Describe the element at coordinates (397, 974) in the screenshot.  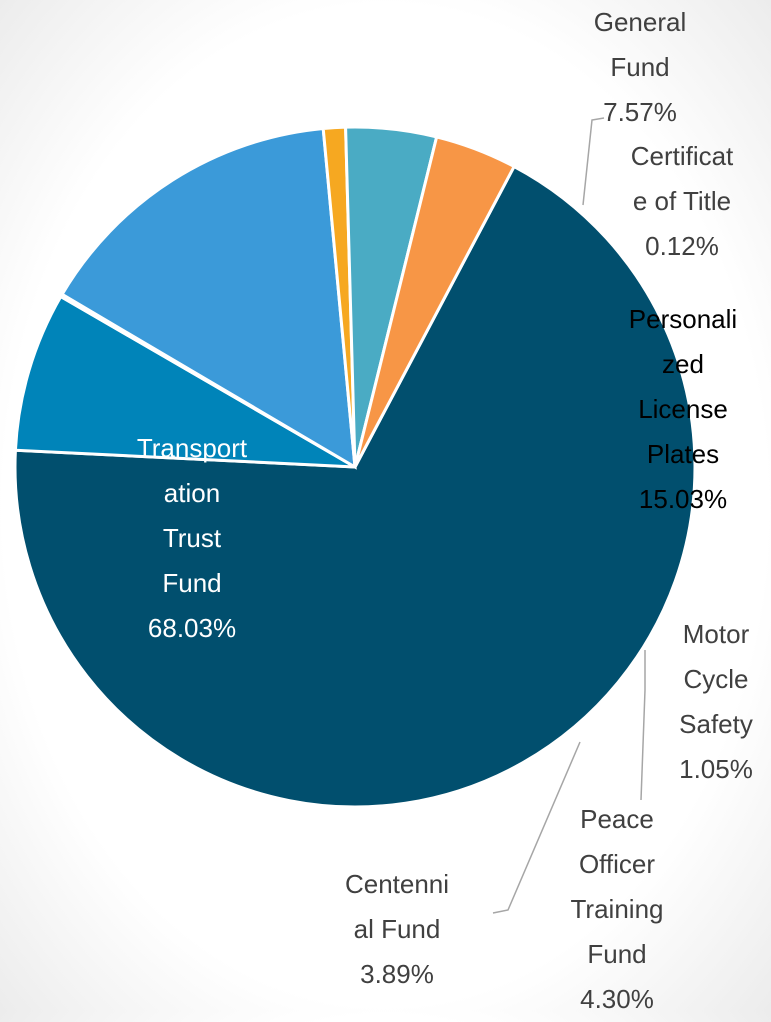
I see `value-label: 3.89%` at that location.